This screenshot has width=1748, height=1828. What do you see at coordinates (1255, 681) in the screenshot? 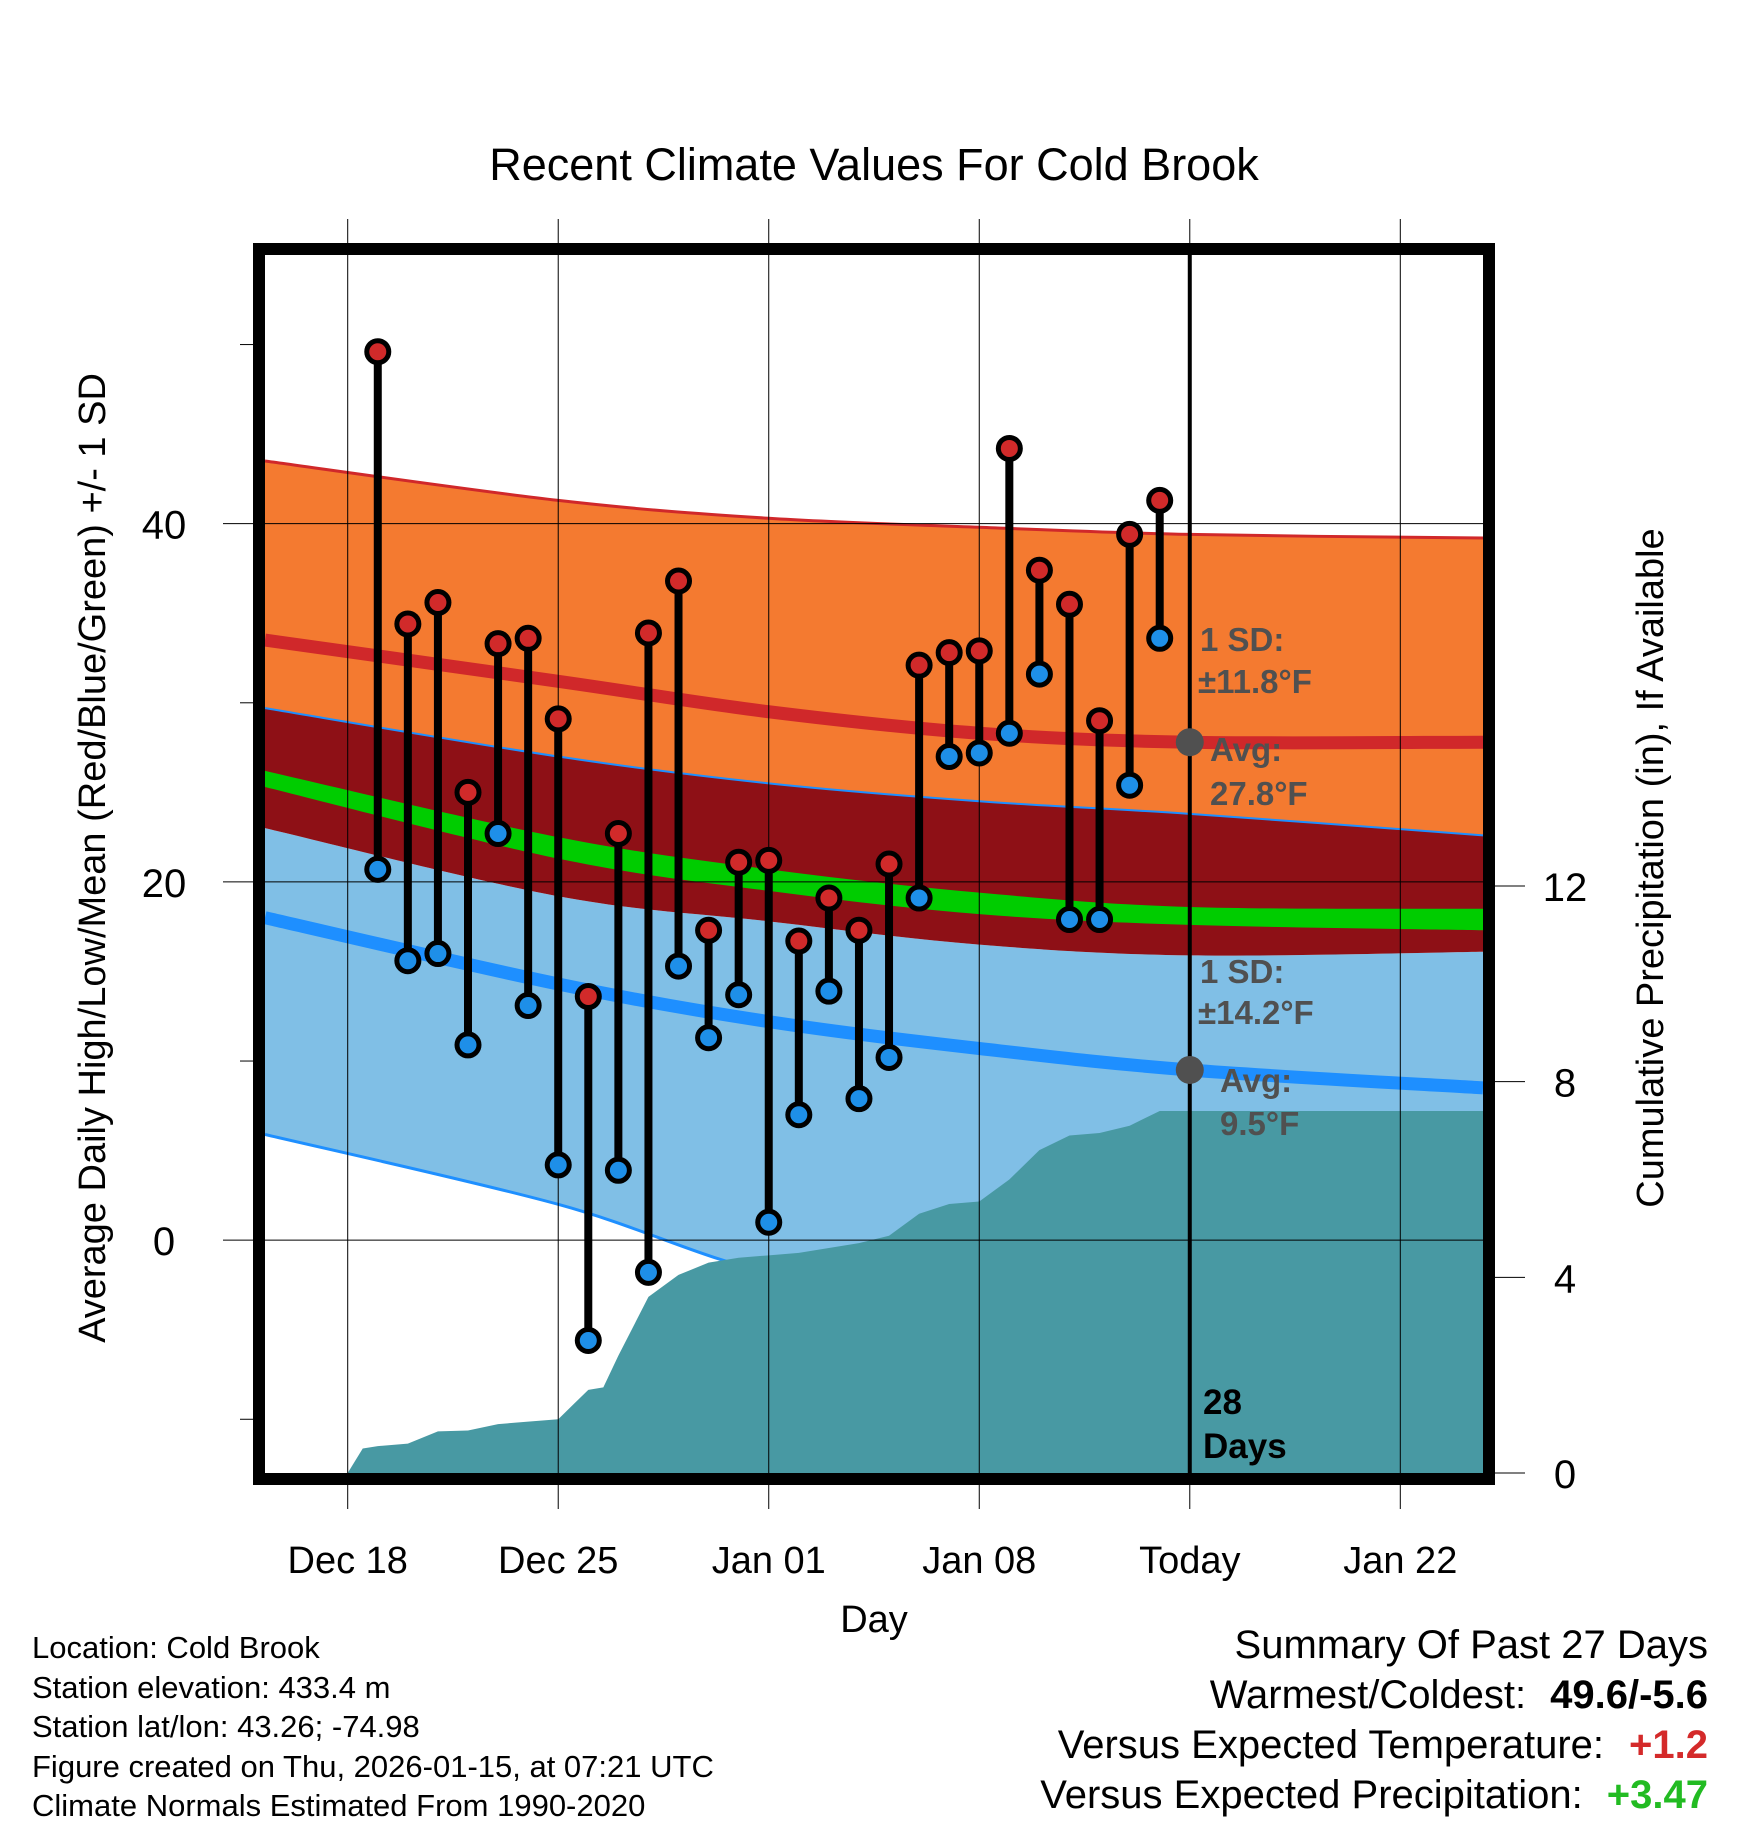
I see `high-sd-value: ±11.8°F` at bounding box center [1255, 681].